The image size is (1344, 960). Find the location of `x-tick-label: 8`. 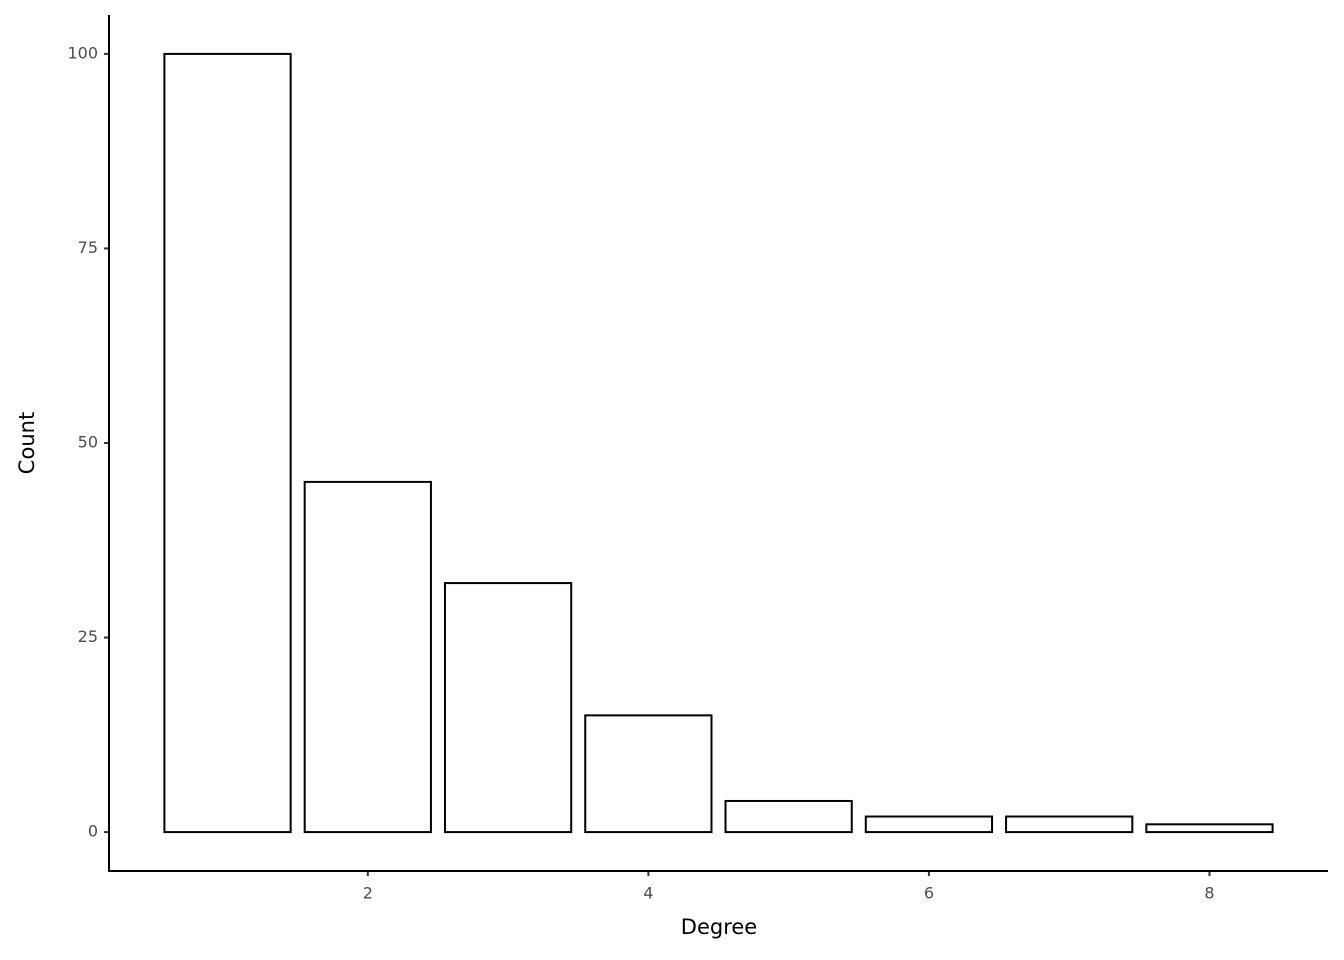

x-tick-label: 8 is located at coordinates (1209, 893).